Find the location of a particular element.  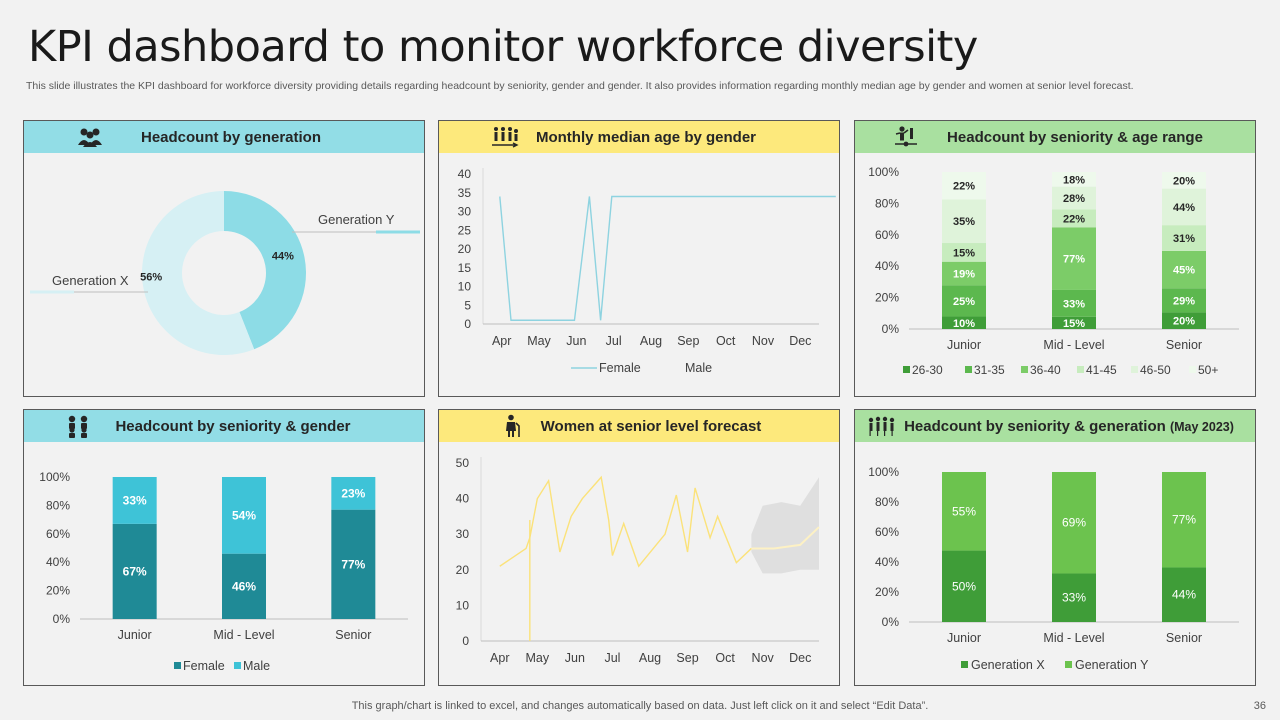

chart-women-senior-forecast: 0 10 20 30 40 50 Apr May Jun Jul Aug Sep Oct Nov Dec is located at coordinates (638, 560).